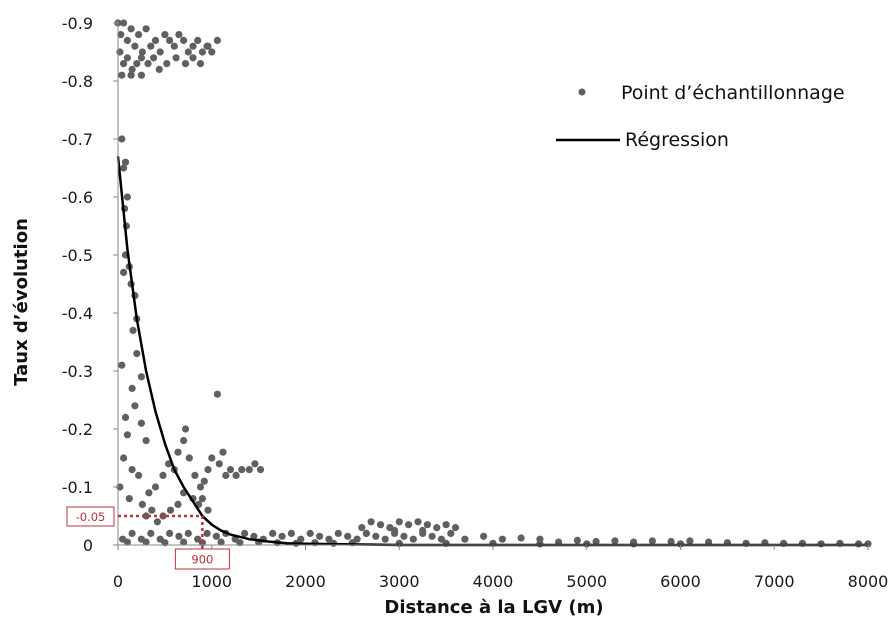 This screenshot has width=896, height=631. What do you see at coordinates (700, 116) in the screenshot?
I see `legend: Point d’échantillonnage Régression` at bounding box center [700, 116].